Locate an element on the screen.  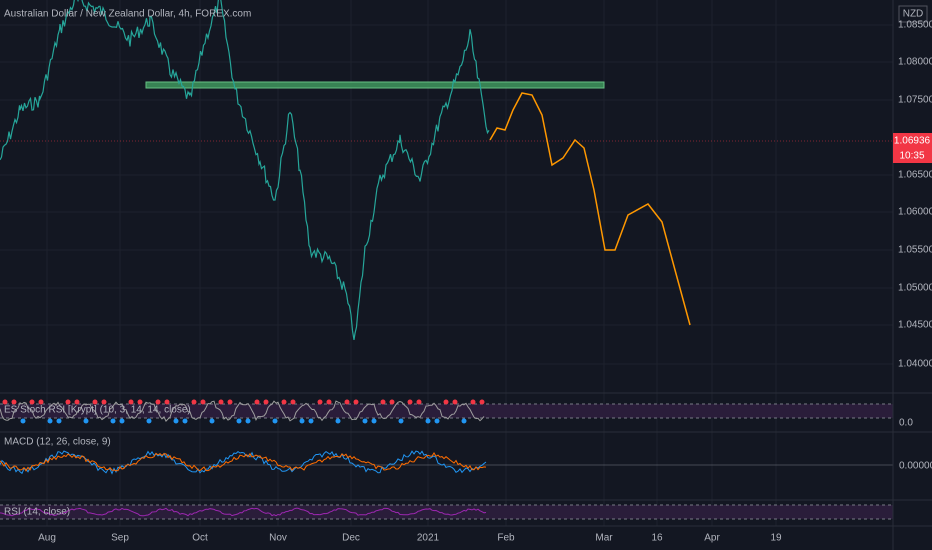
time-label: Sep is located at coordinates (120, 538).